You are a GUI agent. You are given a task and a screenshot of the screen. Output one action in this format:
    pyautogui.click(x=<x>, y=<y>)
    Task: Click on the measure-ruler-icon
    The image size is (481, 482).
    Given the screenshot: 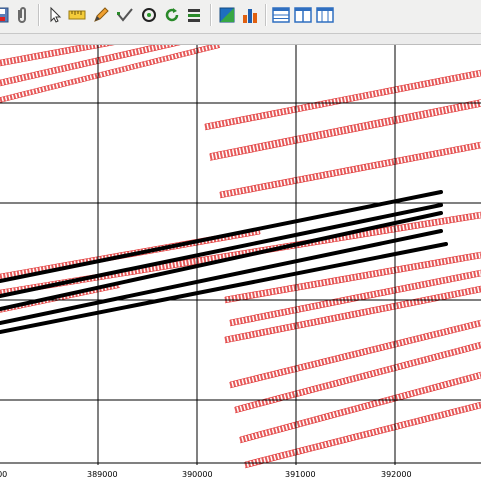 What is the action you would take?
    pyautogui.click(x=77, y=15)
    